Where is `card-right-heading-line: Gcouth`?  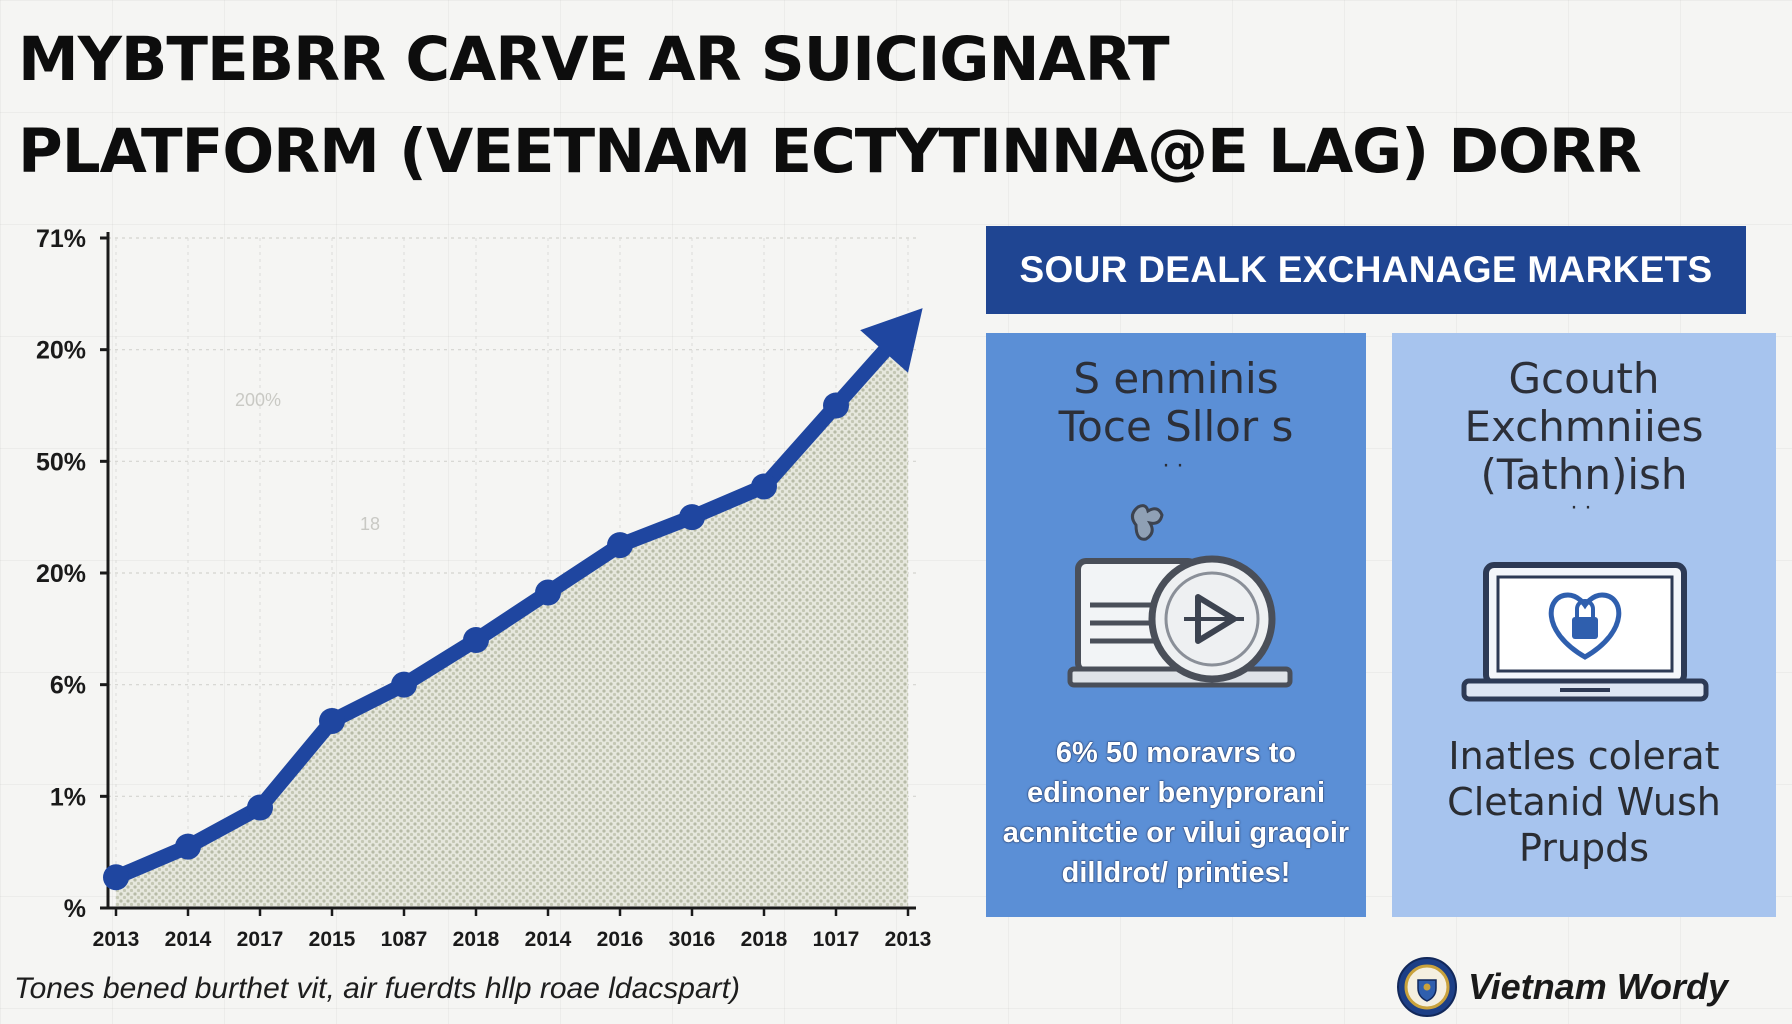 card-right-heading-line: Gcouth is located at coordinates (1584, 378).